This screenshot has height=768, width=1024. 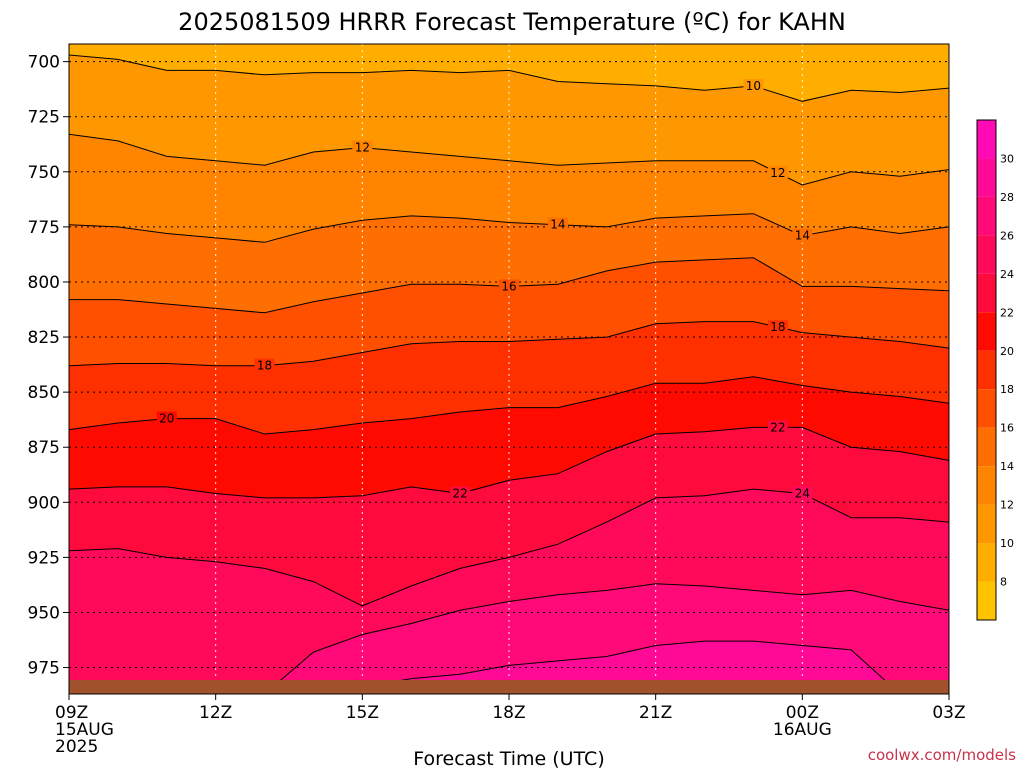 I want to click on x-tick-label: 18Z, so click(x=508, y=713).